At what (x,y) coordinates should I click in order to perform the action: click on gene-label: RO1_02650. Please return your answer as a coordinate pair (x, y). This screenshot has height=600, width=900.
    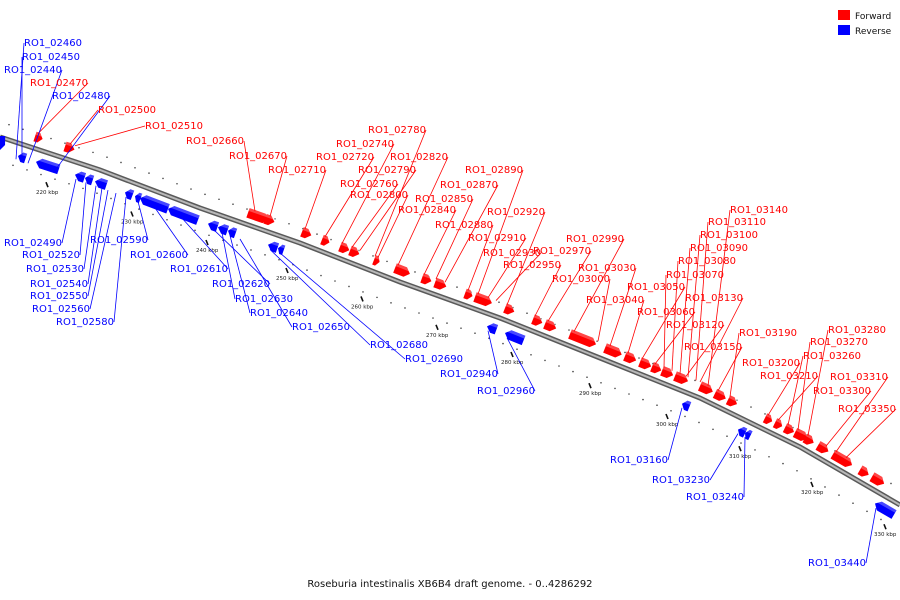
    Looking at the image, I should click on (321, 327).